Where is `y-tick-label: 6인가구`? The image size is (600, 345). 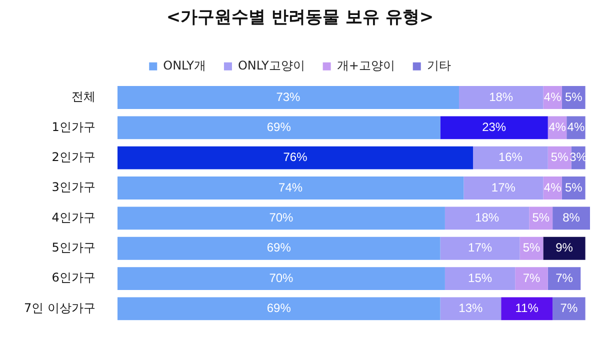
y-tick-label: 6인가구 is located at coordinates (74, 277).